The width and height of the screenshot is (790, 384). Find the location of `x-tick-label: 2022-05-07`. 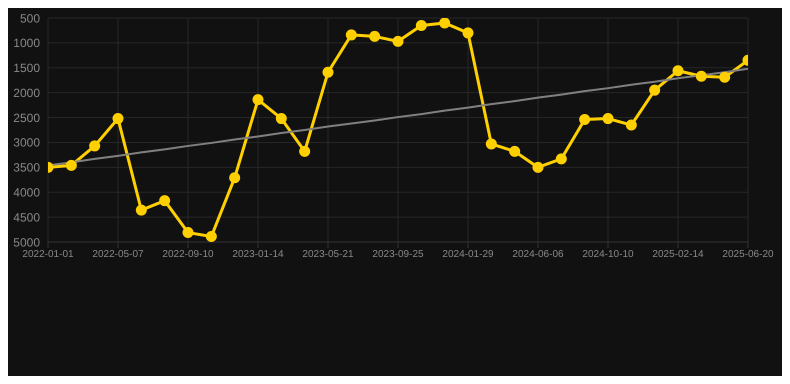

x-tick-label: 2022-05-07 is located at coordinates (118, 254).